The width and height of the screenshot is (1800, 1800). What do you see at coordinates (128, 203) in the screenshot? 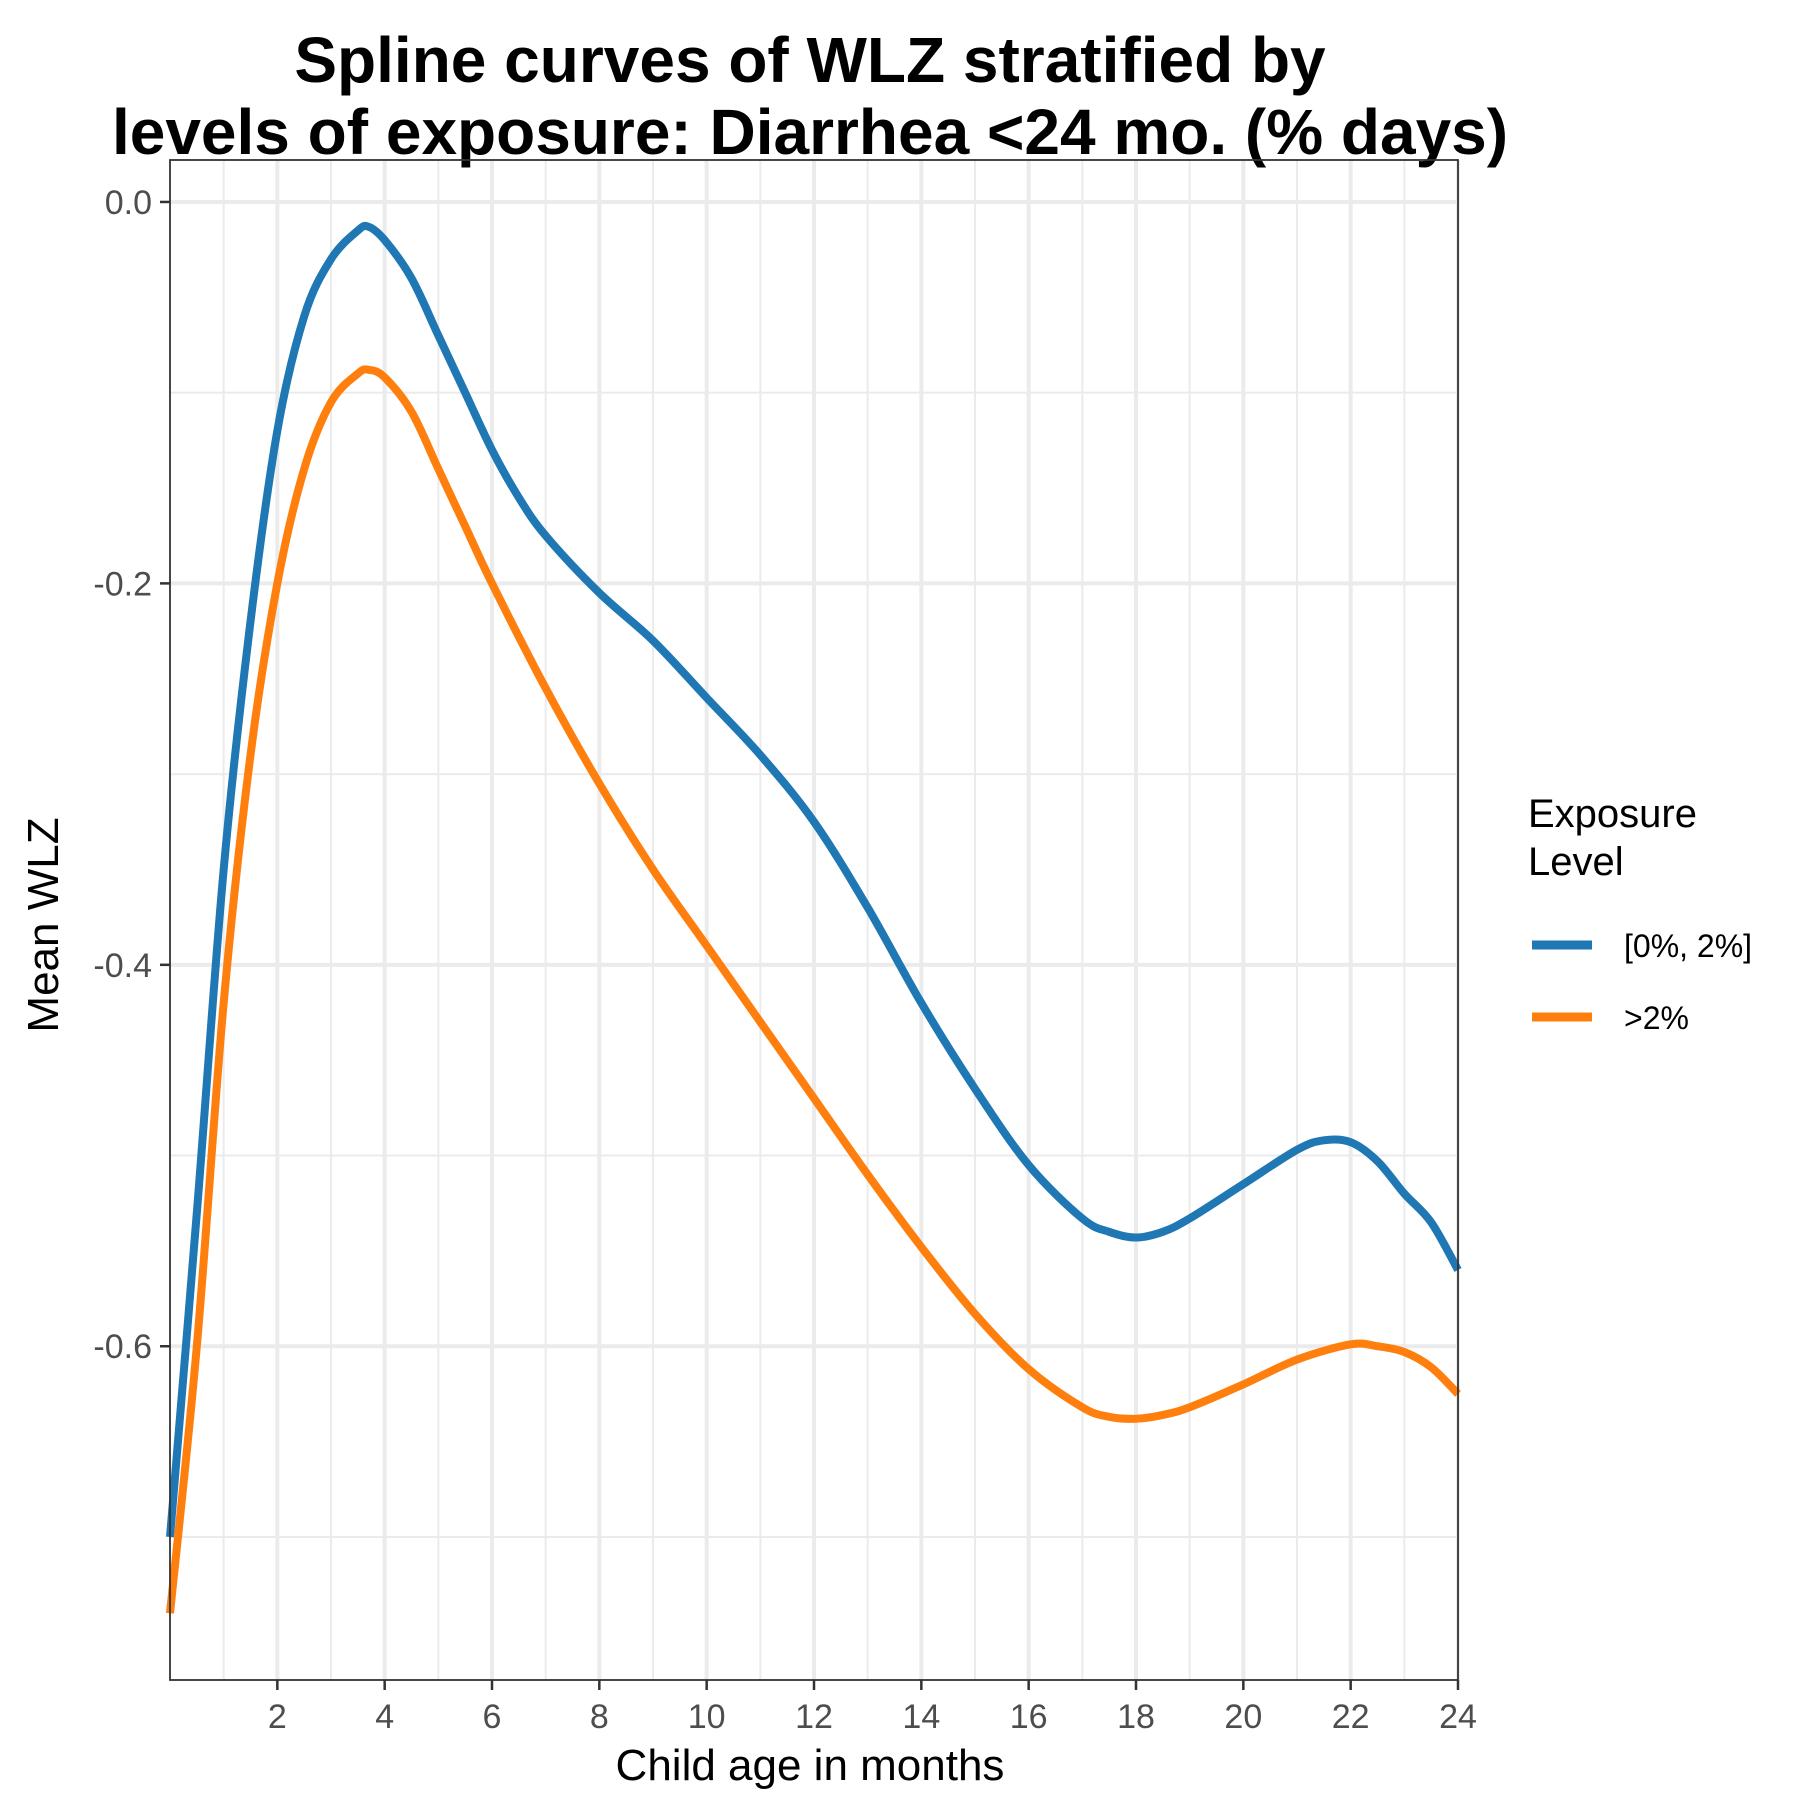
I see `y-tick-label: 0.0` at bounding box center [128, 203].